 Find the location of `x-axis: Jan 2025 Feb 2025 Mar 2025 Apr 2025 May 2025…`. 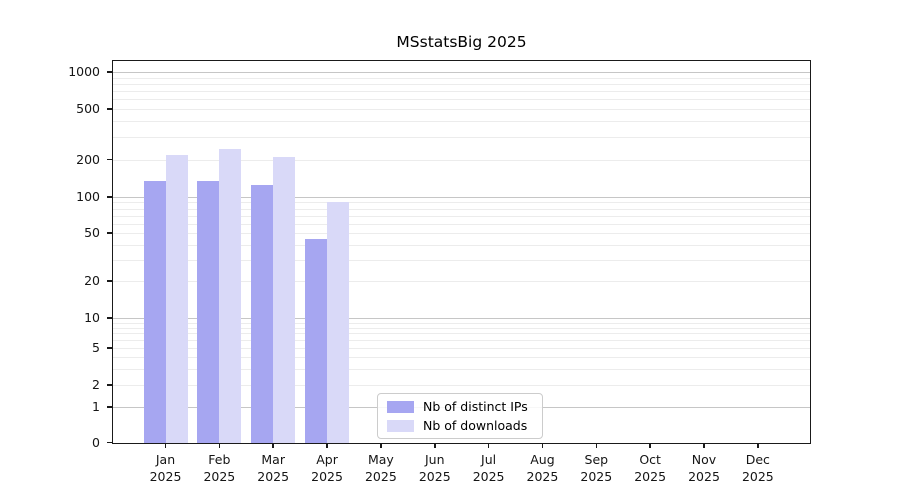

x-axis: Jan 2025 Feb 2025 Mar 2025 Apr 2025 May 2025… is located at coordinates (461, 469).